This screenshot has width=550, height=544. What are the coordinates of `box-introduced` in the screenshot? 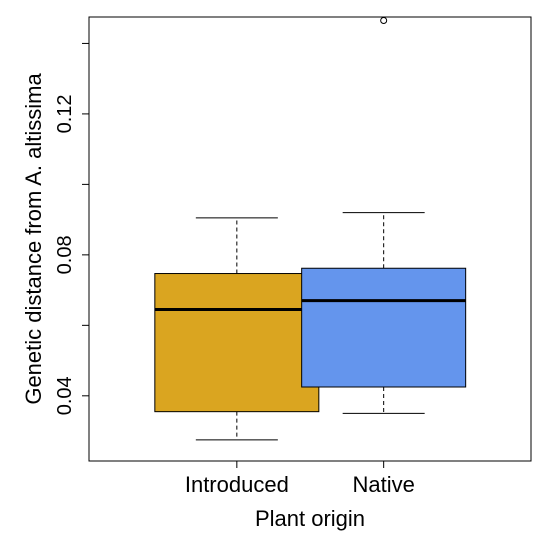 It's located at (237, 329).